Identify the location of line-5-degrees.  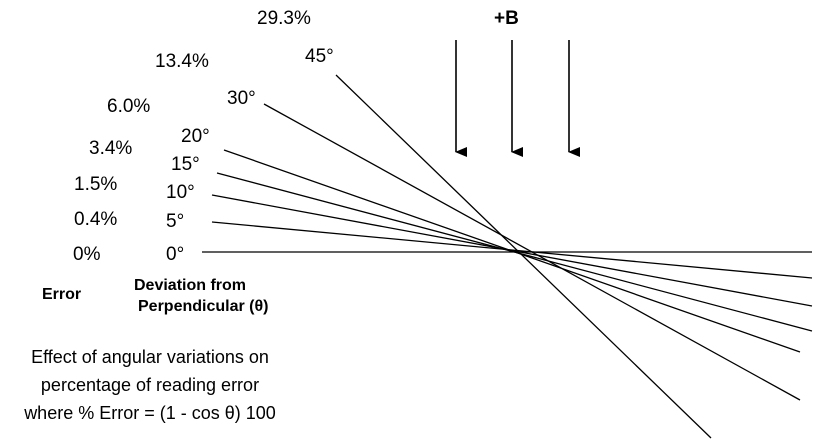
(512, 250).